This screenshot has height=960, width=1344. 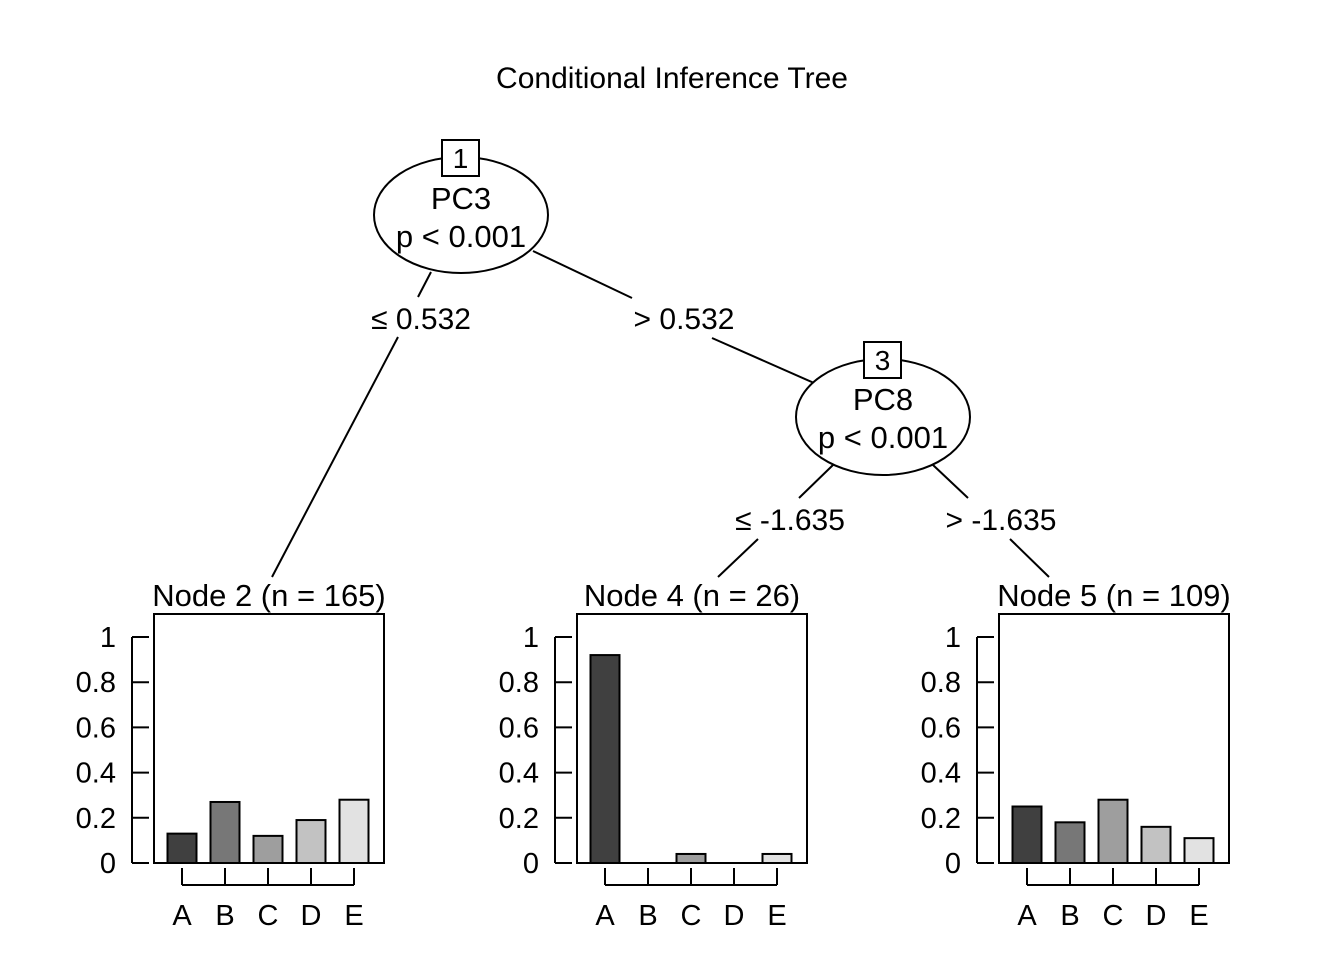 I want to click on terminal-node-title: Node 4 (n = 26), so click(x=692, y=595).